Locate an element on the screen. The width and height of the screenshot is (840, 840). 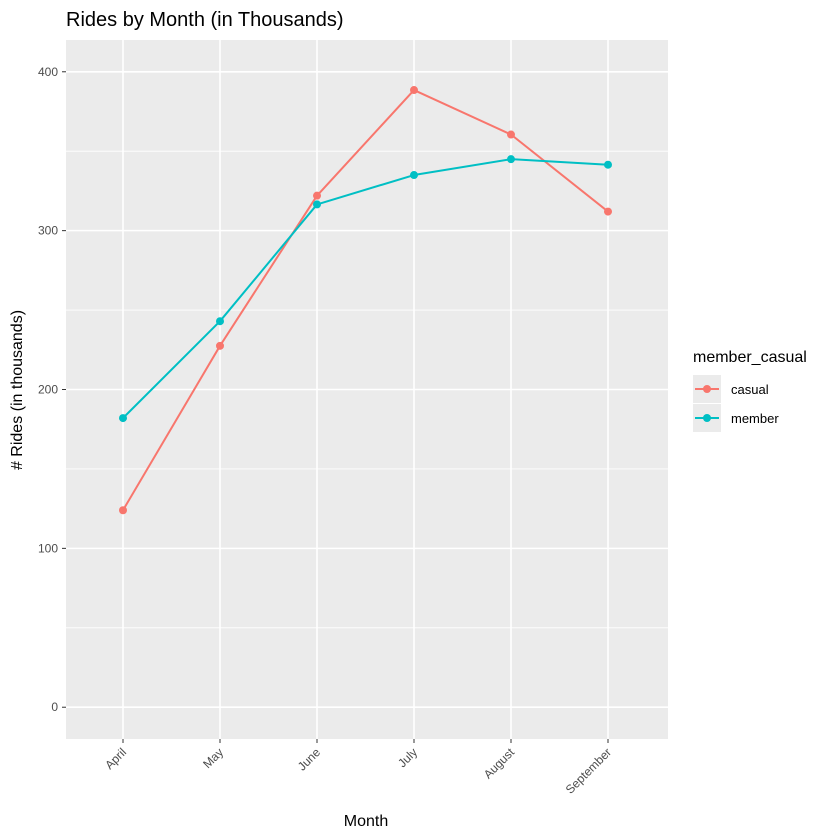
y-tick-label: 400 is located at coordinates (48, 72).